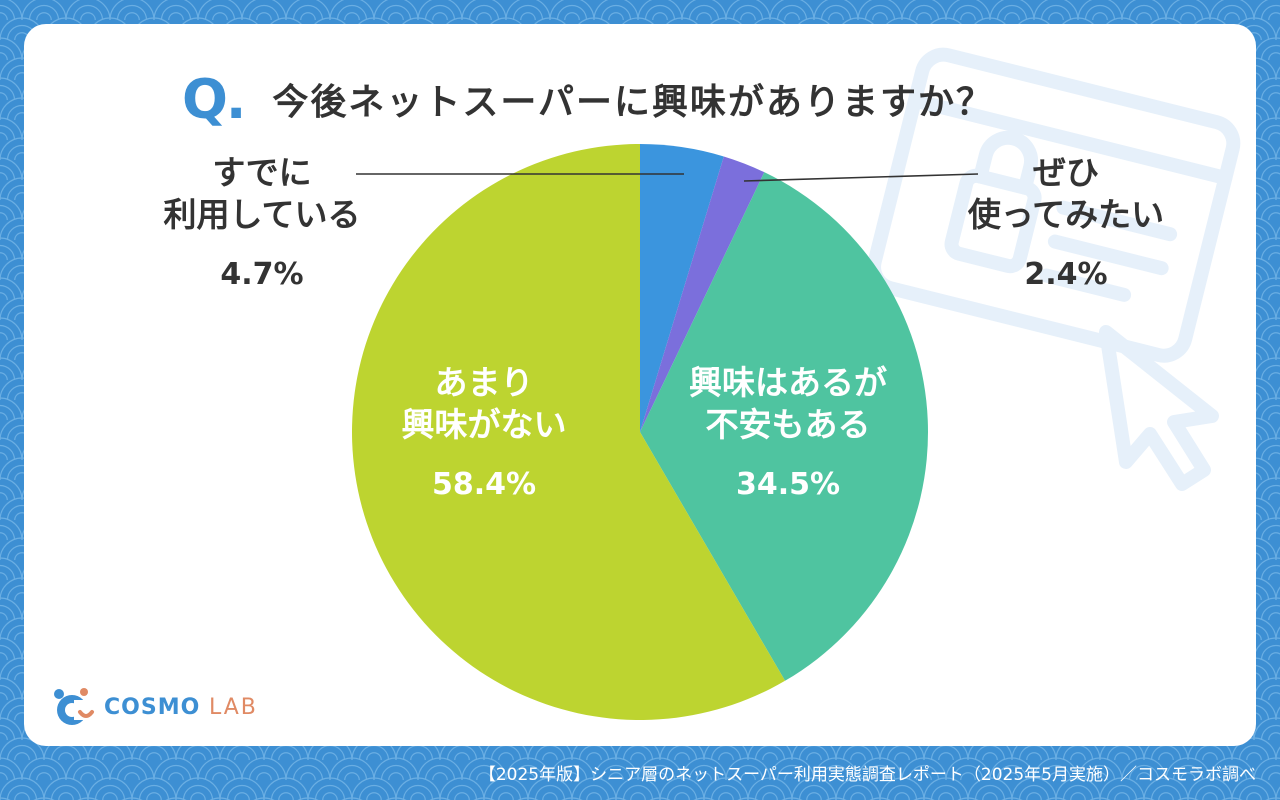 The height and width of the screenshot is (800, 1280). I want to click on logo-text: COSMO LAB, so click(181, 707).